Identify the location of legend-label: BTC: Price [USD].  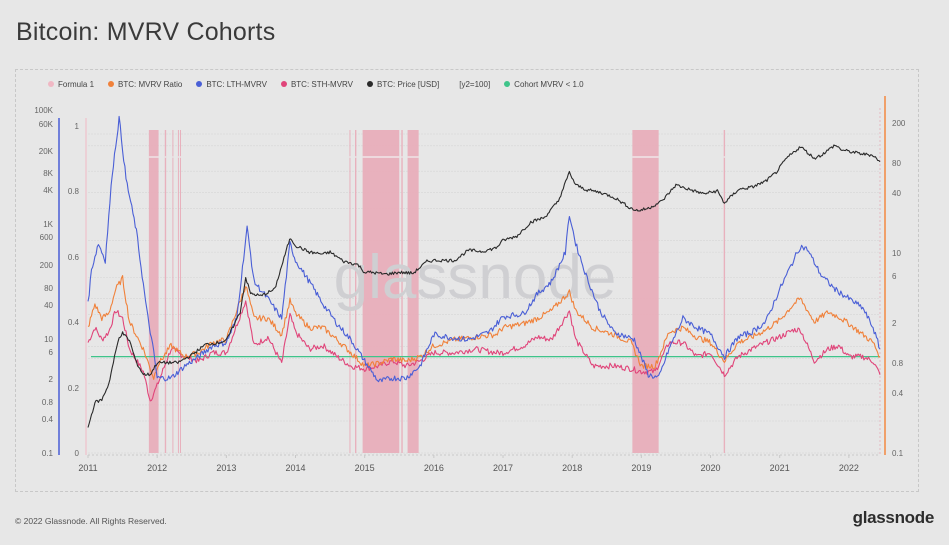
(408, 84).